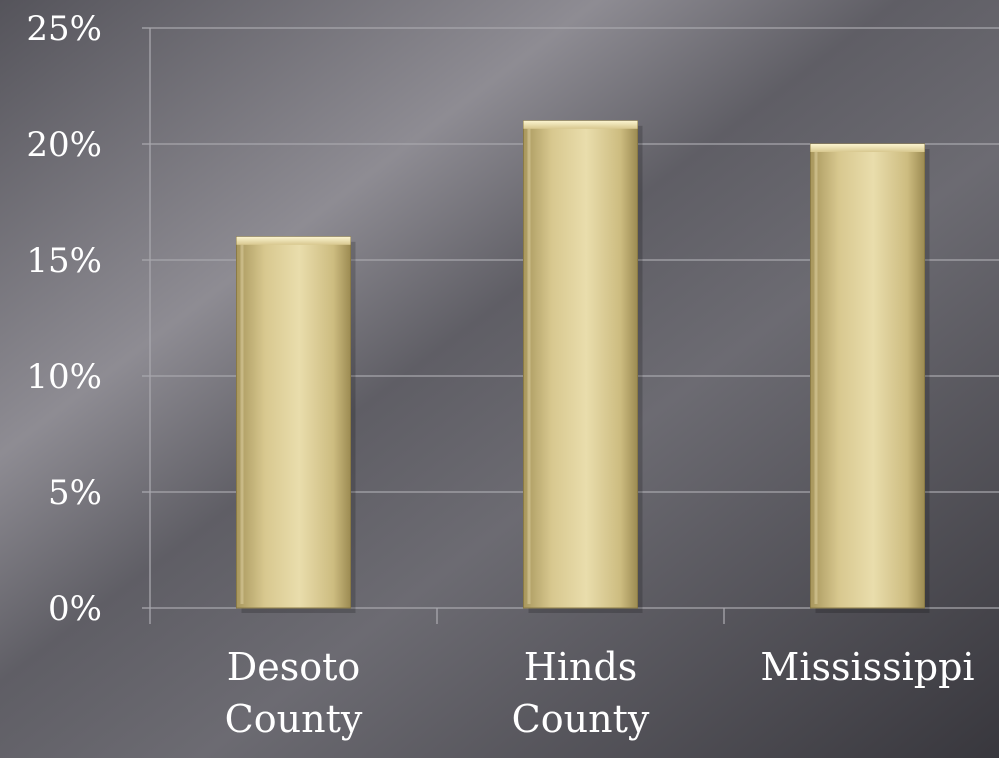 Image resolution: width=999 pixels, height=758 pixels. What do you see at coordinates (581, 667) in the screenshot?
I see `x-tick-label: Hinds` at bounding box center [581, 667].